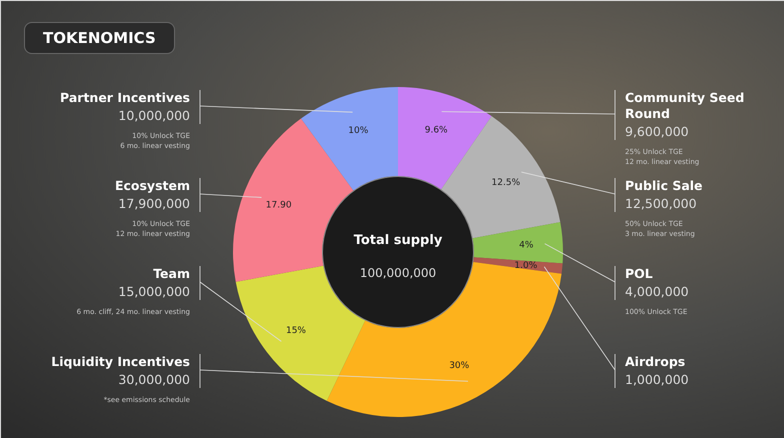  Describe the element at coordinates (398, 240) in the screenshot. I see `text: Total supply` at that location.